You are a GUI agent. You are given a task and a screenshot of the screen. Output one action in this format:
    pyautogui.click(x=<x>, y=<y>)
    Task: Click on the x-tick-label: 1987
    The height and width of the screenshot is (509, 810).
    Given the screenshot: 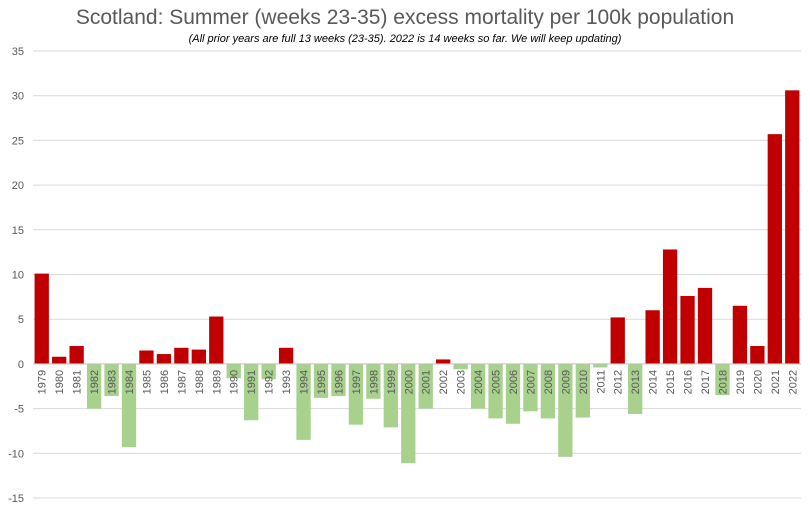 What is the action you would take?
    pyautogui.click(x=182, y=382)
    